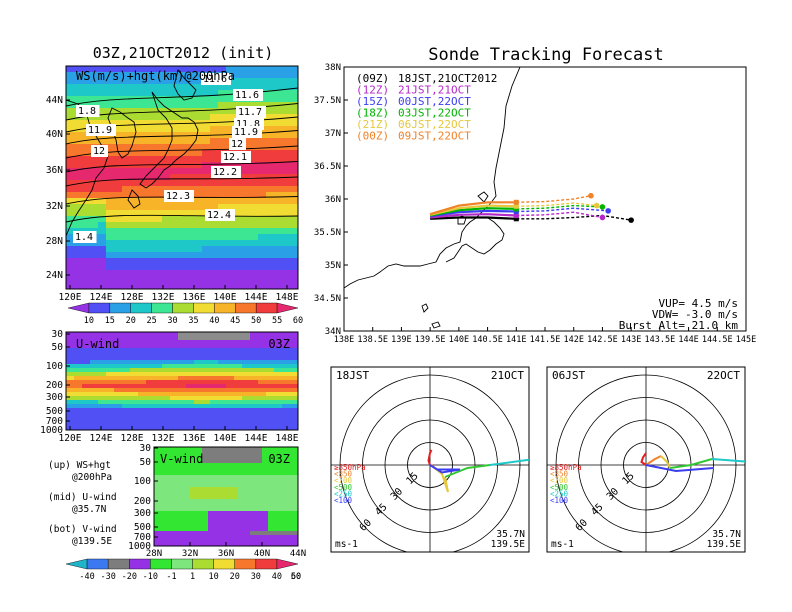 Image resolution: width=792 pixels, height=612 pixels. What do you see at coordinates (277, 577) in the screenshot?
I see `v-wind-colorbar-tick-label: 40` at bounding box center [277, 577].